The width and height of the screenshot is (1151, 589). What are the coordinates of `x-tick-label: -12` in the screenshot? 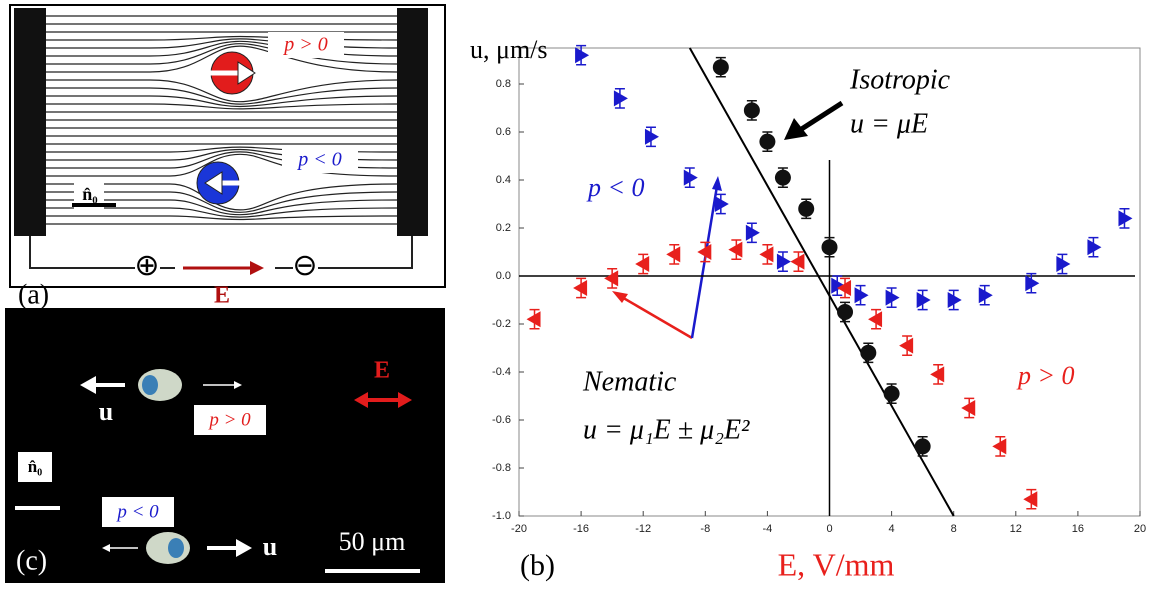 It's located at (643, 529).